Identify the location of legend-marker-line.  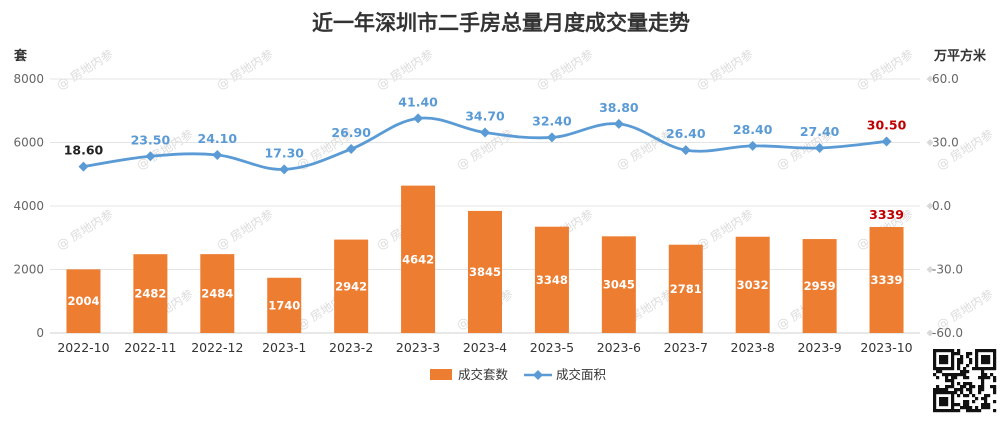
(538, 375).